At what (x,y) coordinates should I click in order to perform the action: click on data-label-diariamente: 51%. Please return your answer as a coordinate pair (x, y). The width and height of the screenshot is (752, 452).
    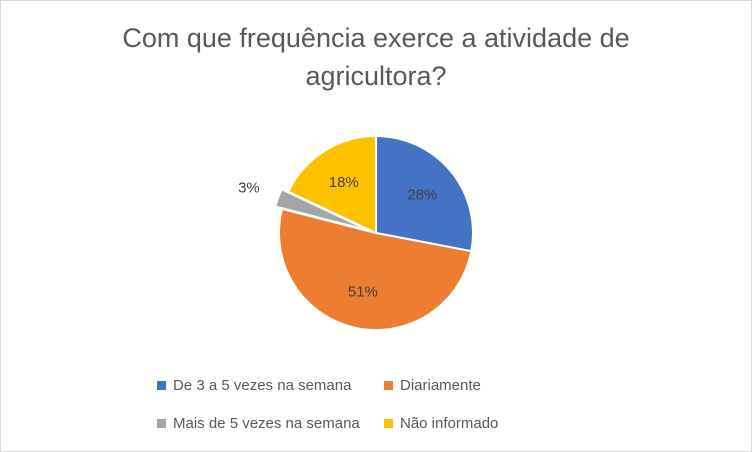
    Looking at the image, I should click on (363, 292).